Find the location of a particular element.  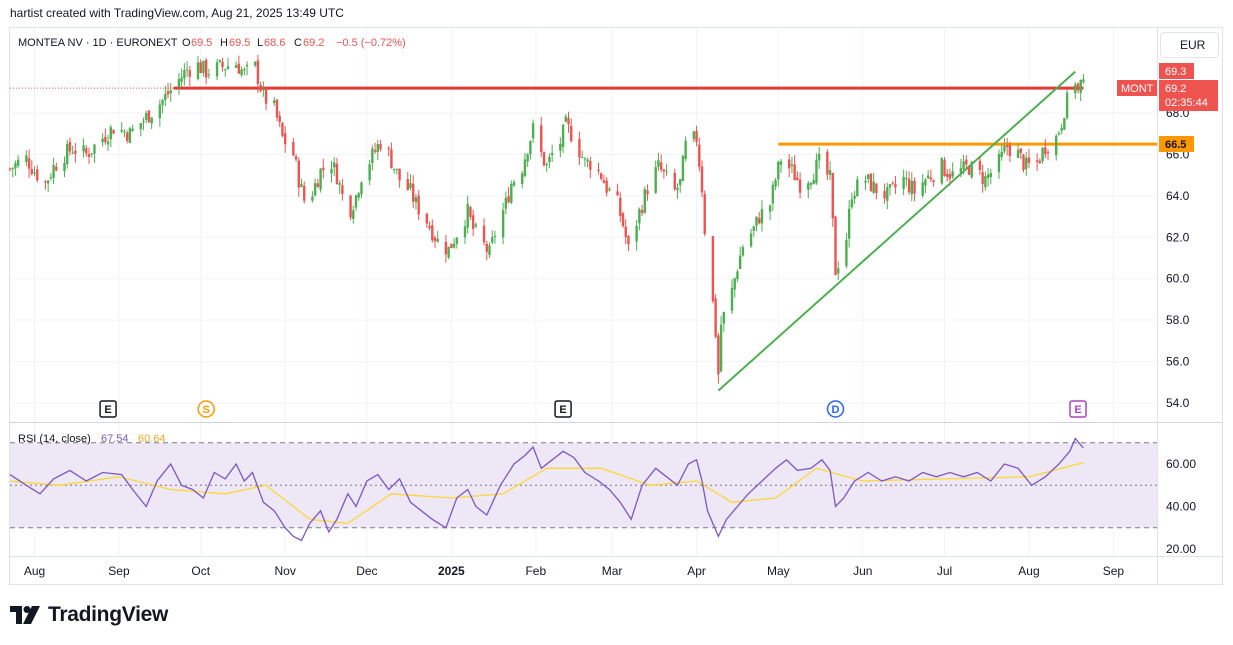

rsi-lines is located at coordinates (546, 489).